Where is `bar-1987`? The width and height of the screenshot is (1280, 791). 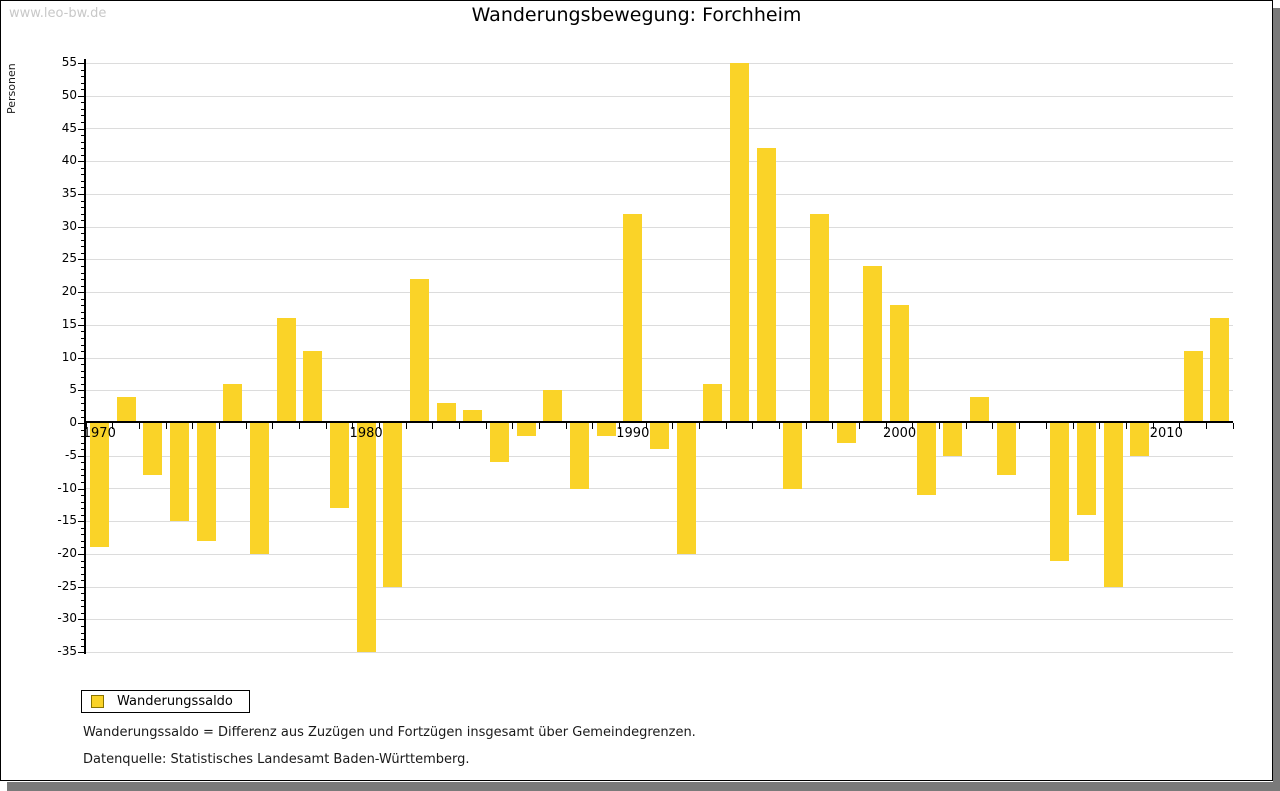
bar-1987 is located at coordinates (553, 406).